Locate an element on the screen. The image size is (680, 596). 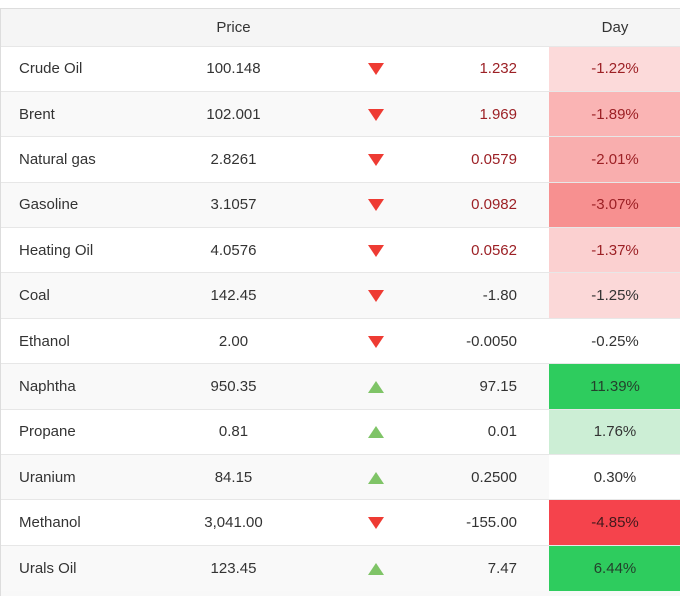
commodity-price: 950.35 is located at coordinates (233, 386).